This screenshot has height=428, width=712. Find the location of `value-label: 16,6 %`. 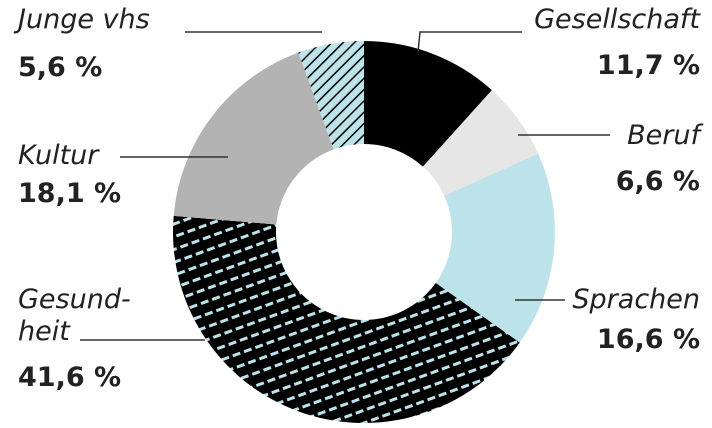

value-label: 16,6 % is located at coordinates (648, 339).